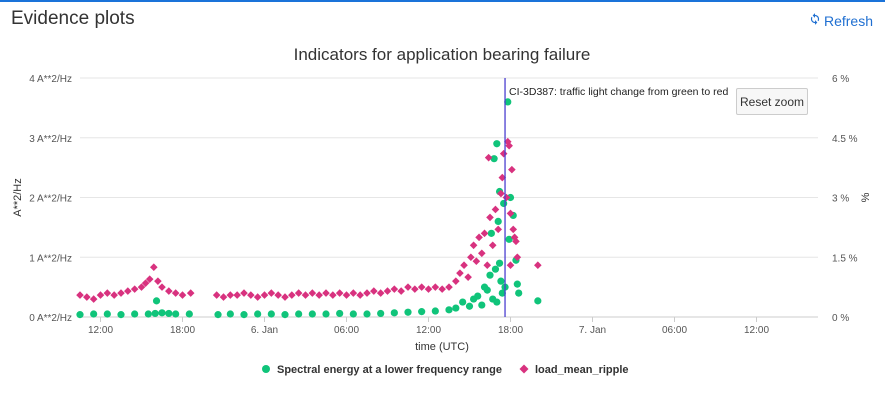 This screenshot has height=405, width=885. What do you see at coordinates (182, 330) in the screenshot?
I see `x-tick-label: 18:00` at bounding box center [182, 330].